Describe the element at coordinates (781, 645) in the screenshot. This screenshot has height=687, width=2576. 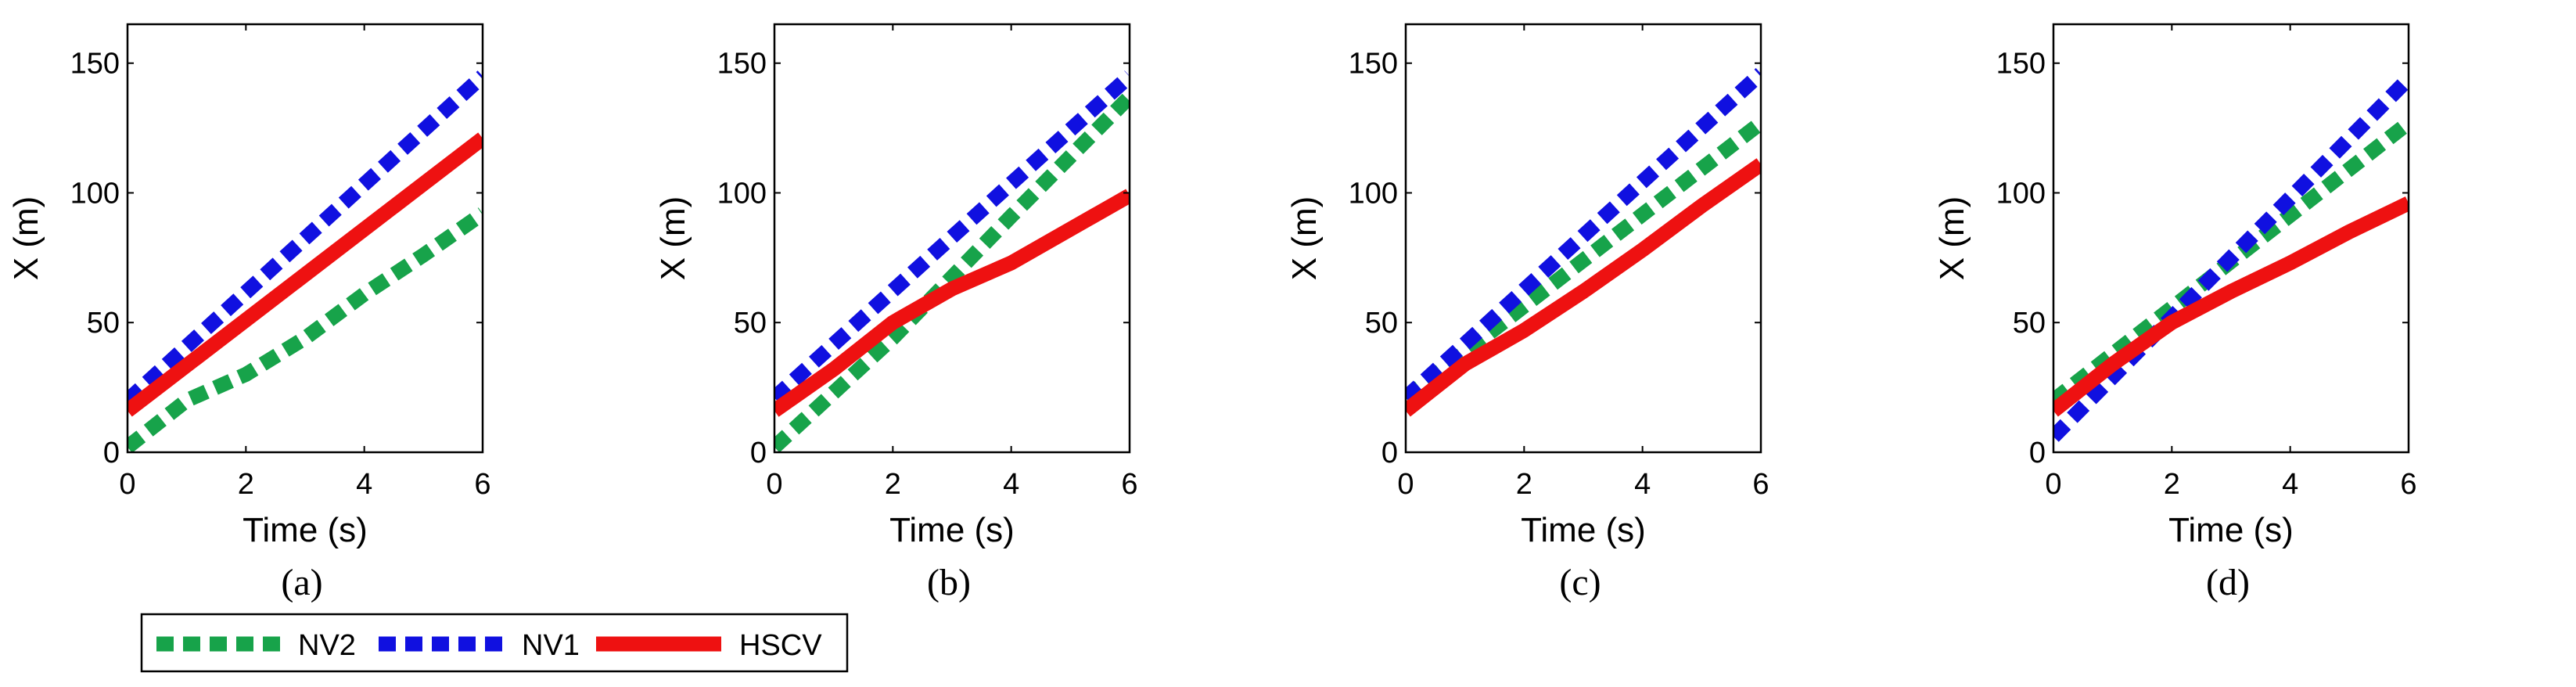
I see `legend-label-hscv: HSCV` at that location.